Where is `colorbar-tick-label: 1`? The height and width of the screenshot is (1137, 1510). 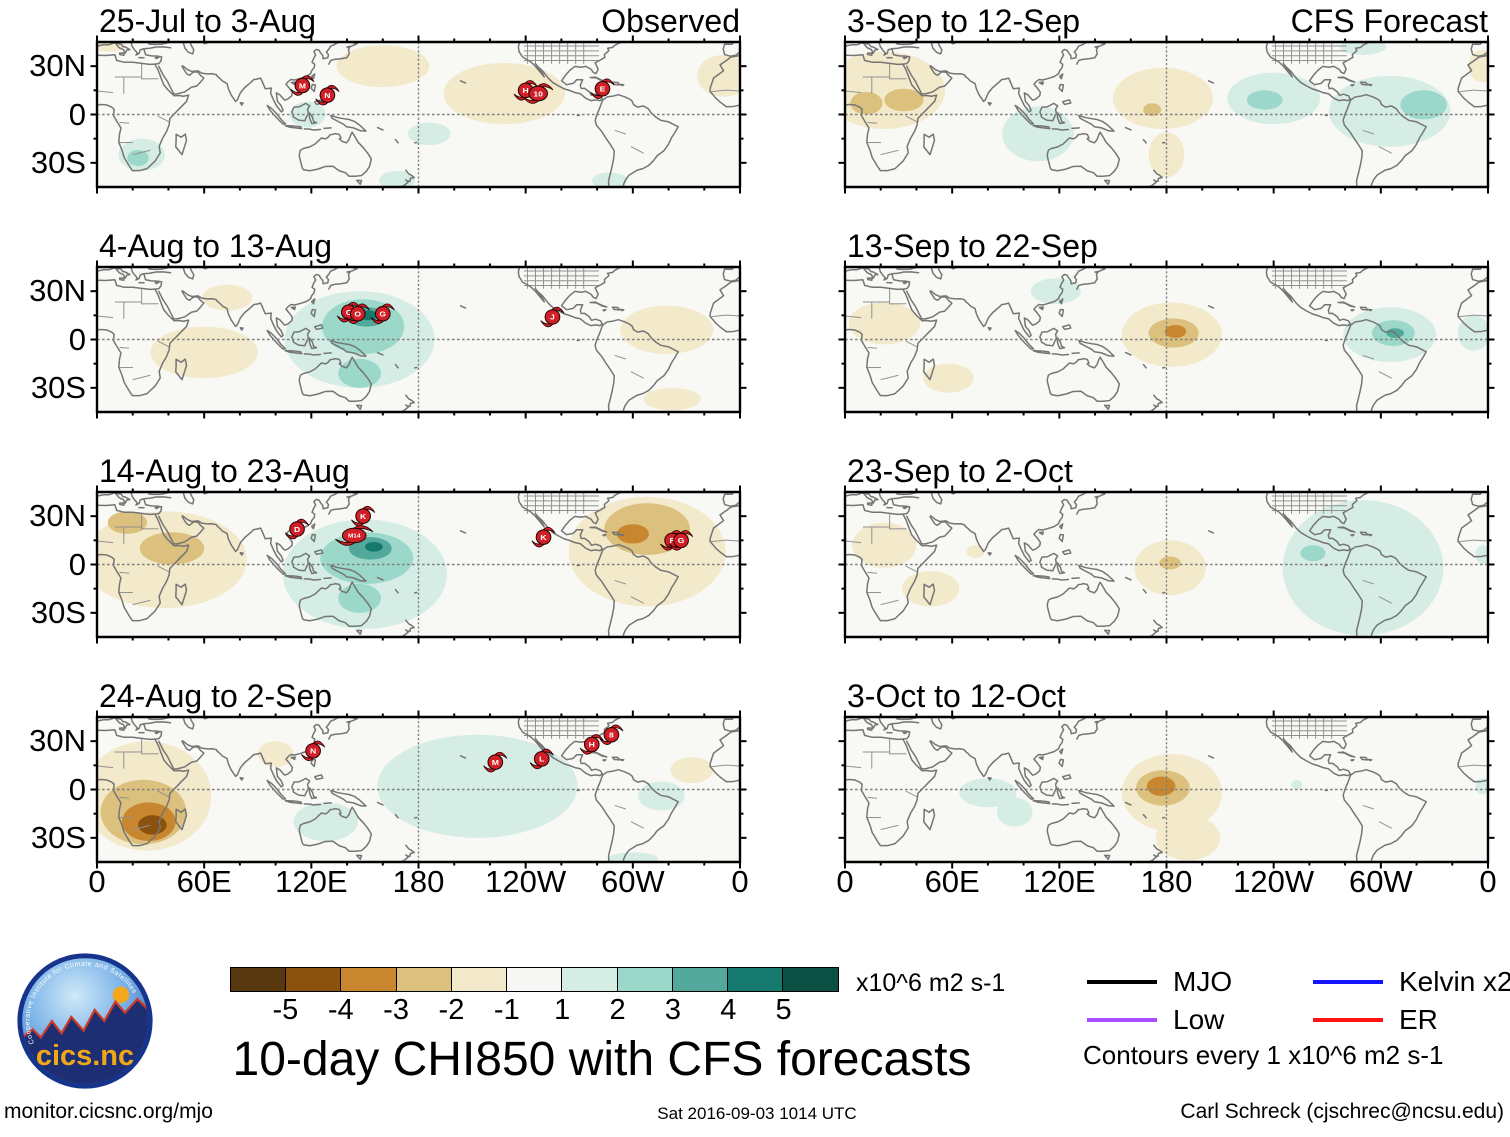 colorbar-tick-label: 1 is located at coordinates (562, 1010).